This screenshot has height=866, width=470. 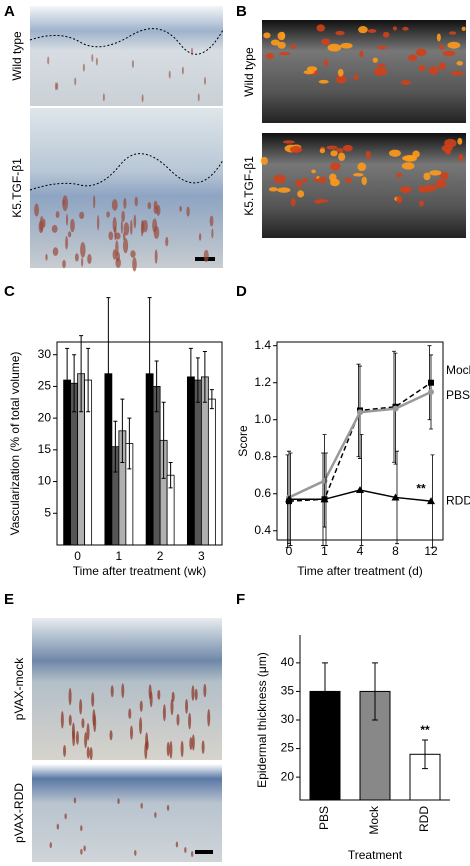 I want to click on panel-letter: F, so click(x=240, y=599).